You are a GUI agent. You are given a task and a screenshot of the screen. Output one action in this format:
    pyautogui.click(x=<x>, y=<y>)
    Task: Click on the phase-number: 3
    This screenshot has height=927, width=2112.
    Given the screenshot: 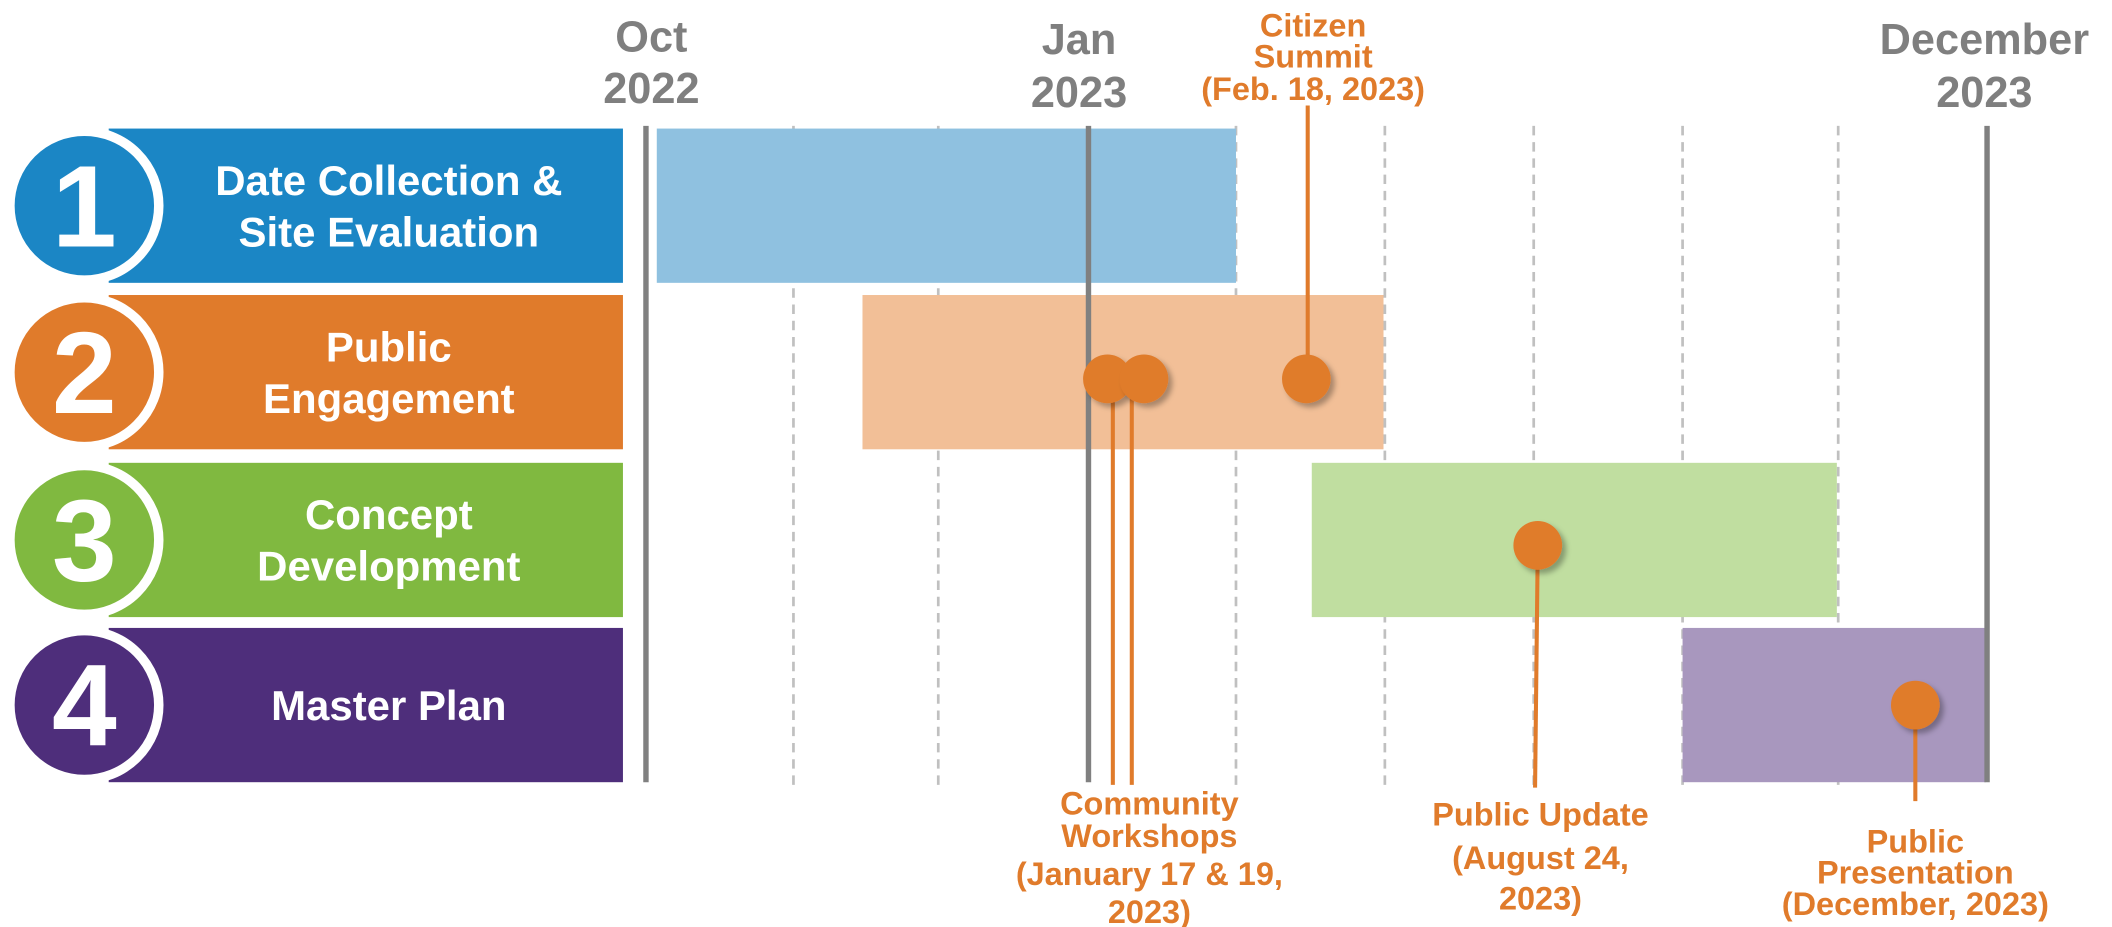 What is the action you would take?
    pyautogui.click(x=84, y=541)
    